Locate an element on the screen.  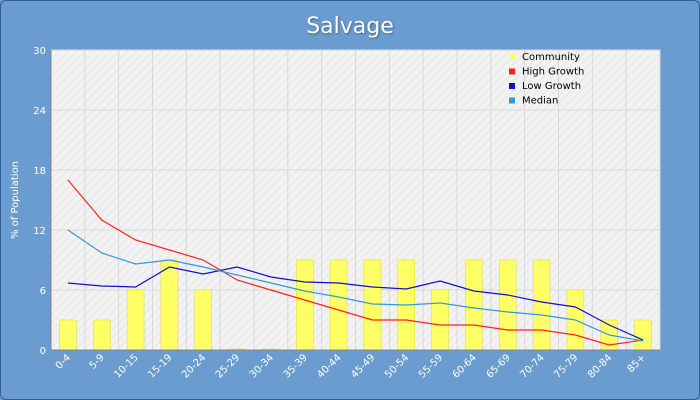
y-tick-label: 30 is located at coordinates (39, 51).